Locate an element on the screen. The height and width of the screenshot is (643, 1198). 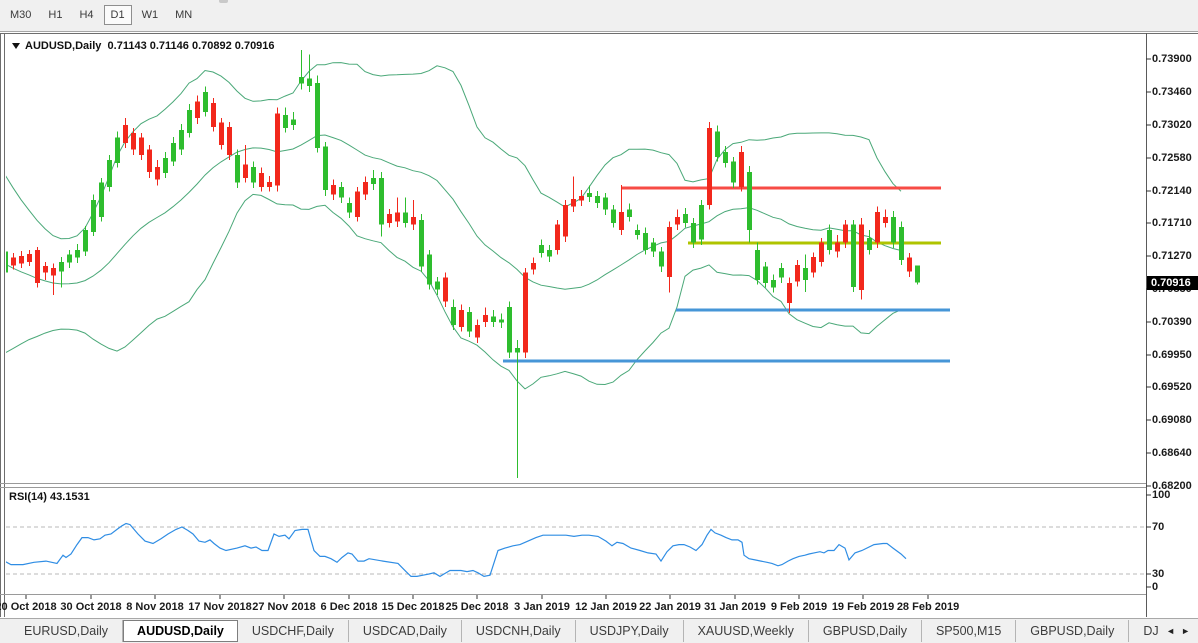
toolbar-divider is located at coordinates (223, 1).